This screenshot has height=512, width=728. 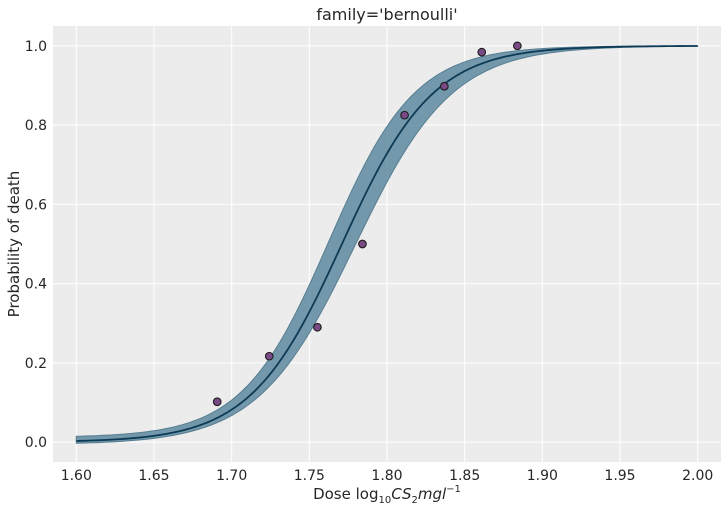 I want to click on x-tick-label: 1.85, so click(x=464, y=476).